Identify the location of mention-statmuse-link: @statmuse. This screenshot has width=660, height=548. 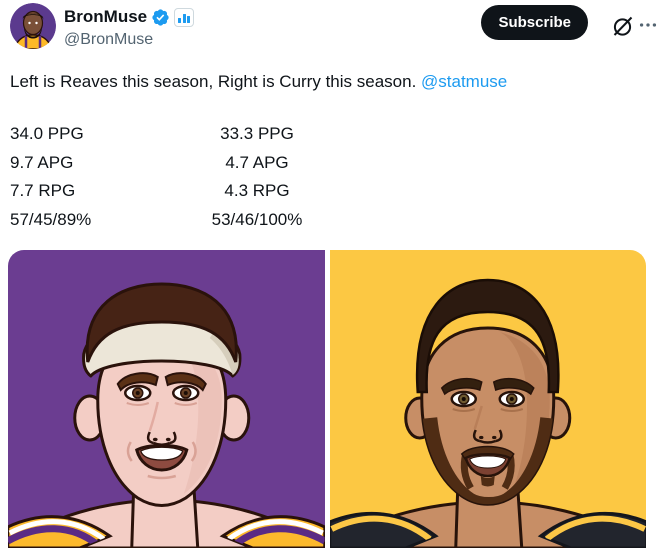
(464, 81).